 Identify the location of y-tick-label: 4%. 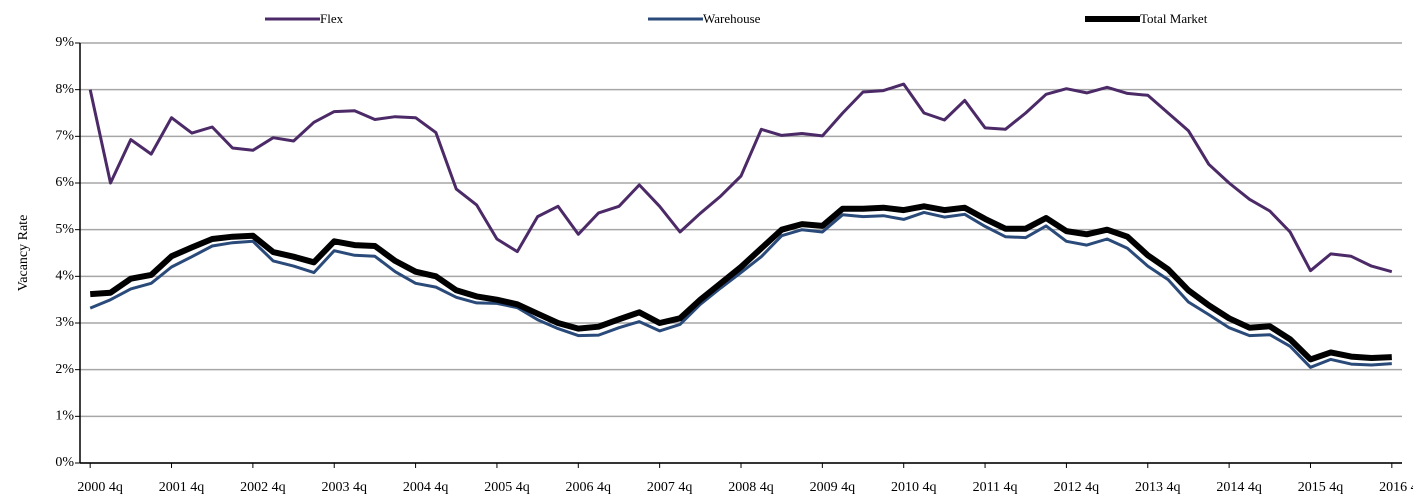
(64, 276).